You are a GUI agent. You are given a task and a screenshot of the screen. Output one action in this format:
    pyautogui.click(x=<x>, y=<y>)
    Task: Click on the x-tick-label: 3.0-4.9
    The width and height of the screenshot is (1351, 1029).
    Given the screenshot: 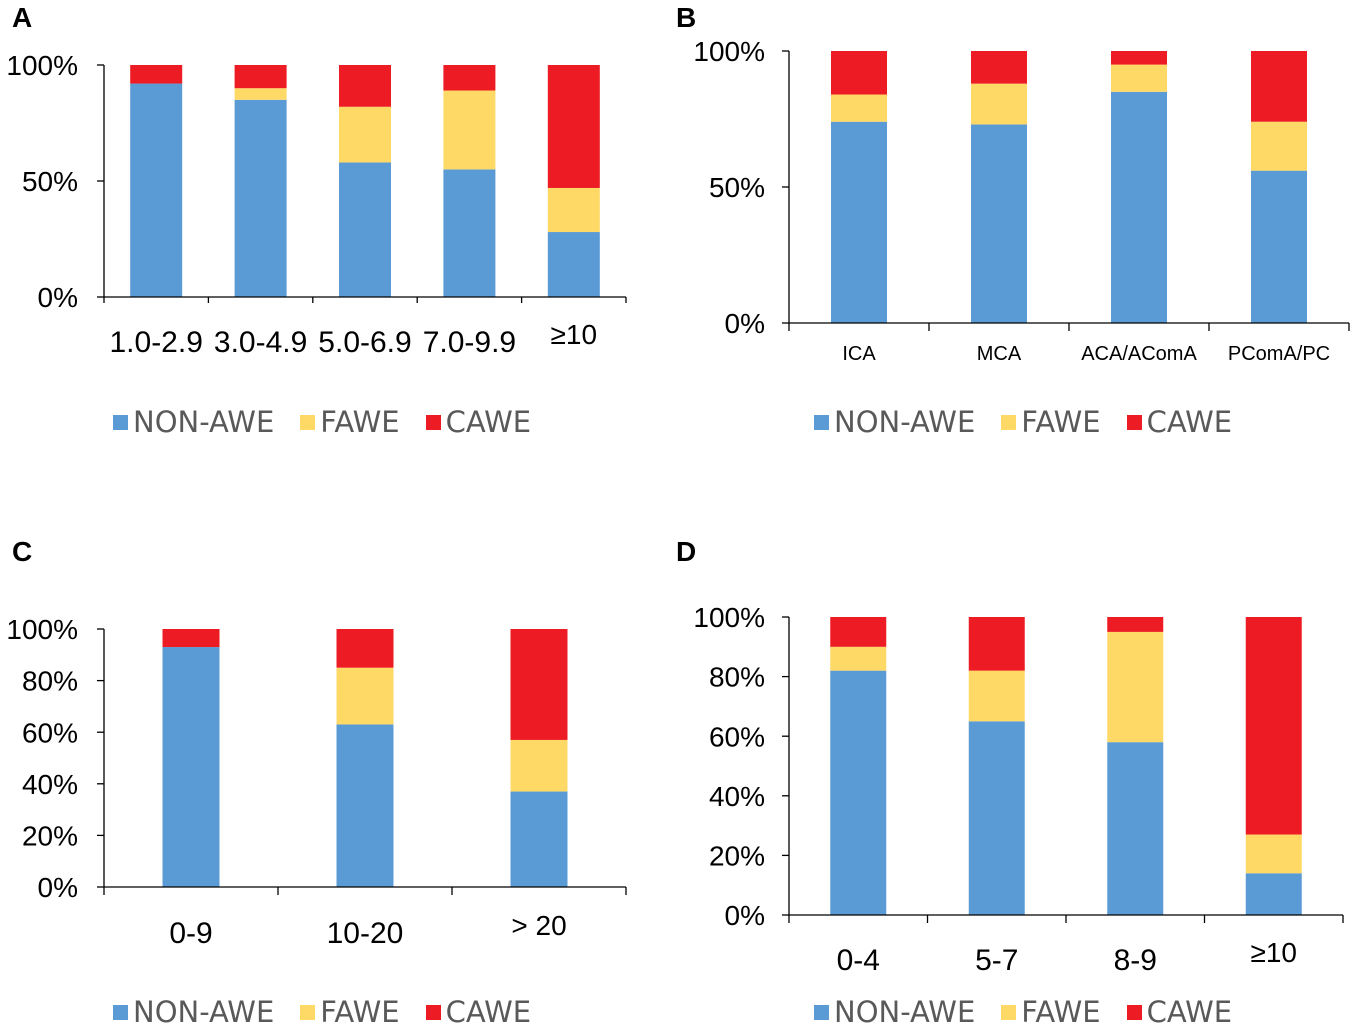 What is the action you would take?
    pyautogui.click(x=260, y=342)
    